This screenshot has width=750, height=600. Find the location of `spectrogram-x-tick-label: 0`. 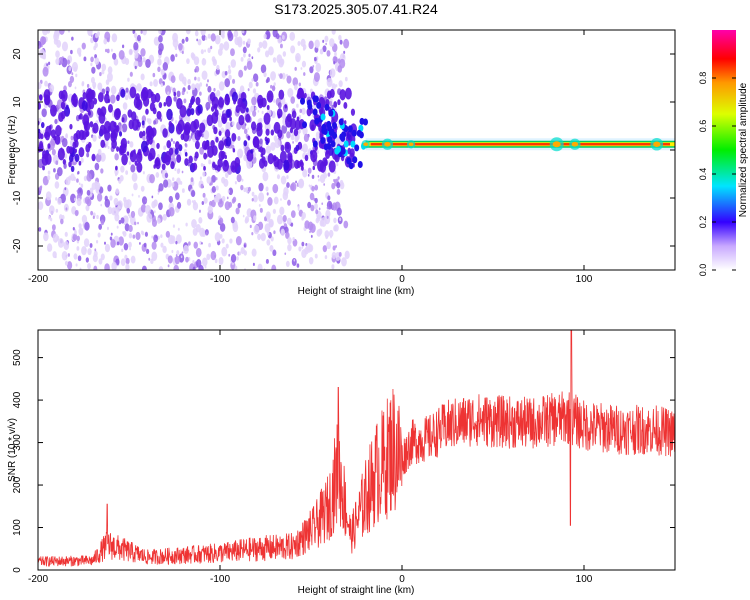

spectrogram-x-tick-label: 0 is located at coordinates (402, 279).